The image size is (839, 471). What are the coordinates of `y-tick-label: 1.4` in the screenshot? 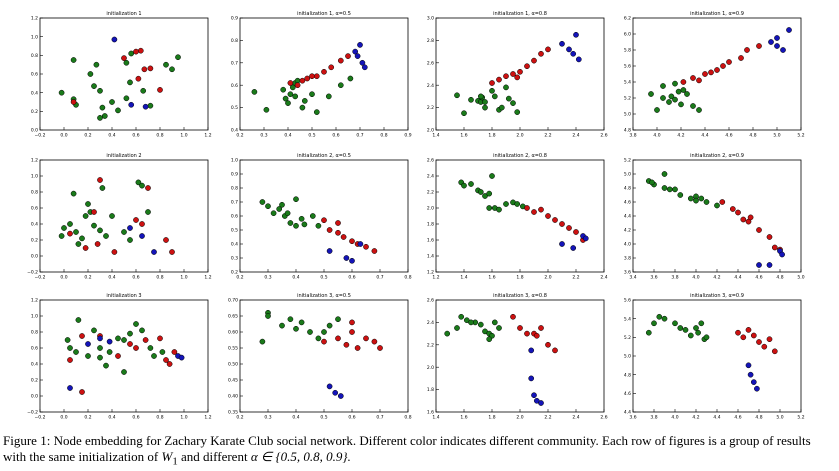 It's located at (430, 257).